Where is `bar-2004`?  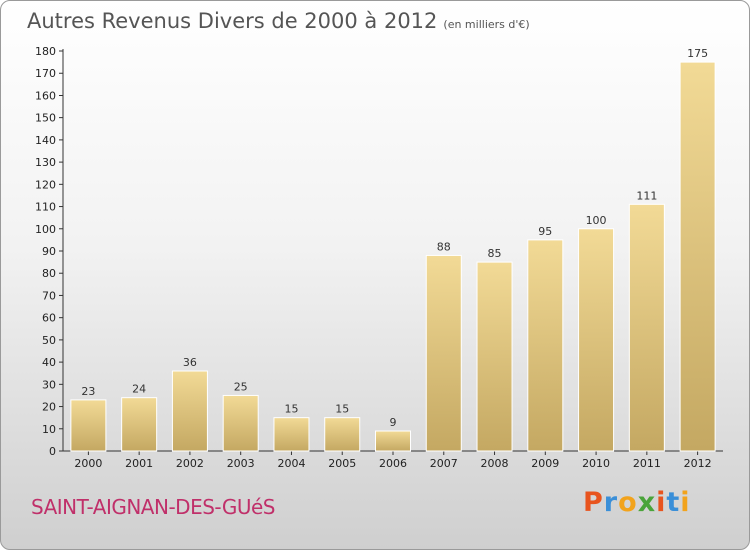
bar-2004 is located at coordinates (291, 434).